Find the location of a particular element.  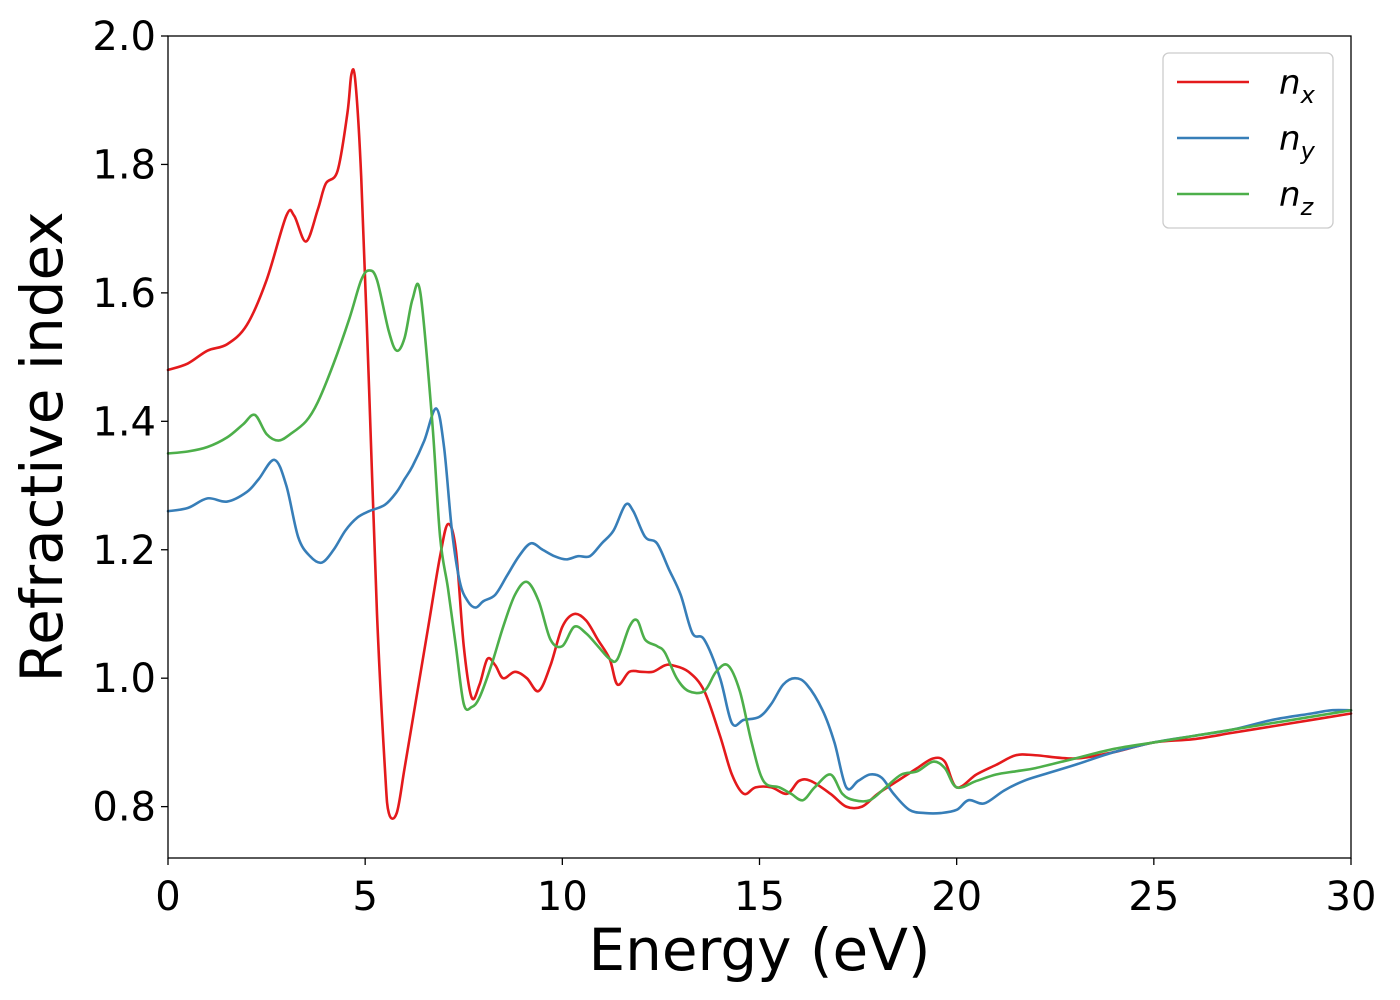

y-axis-label: Refractive index is located at coordinates (42, 446).